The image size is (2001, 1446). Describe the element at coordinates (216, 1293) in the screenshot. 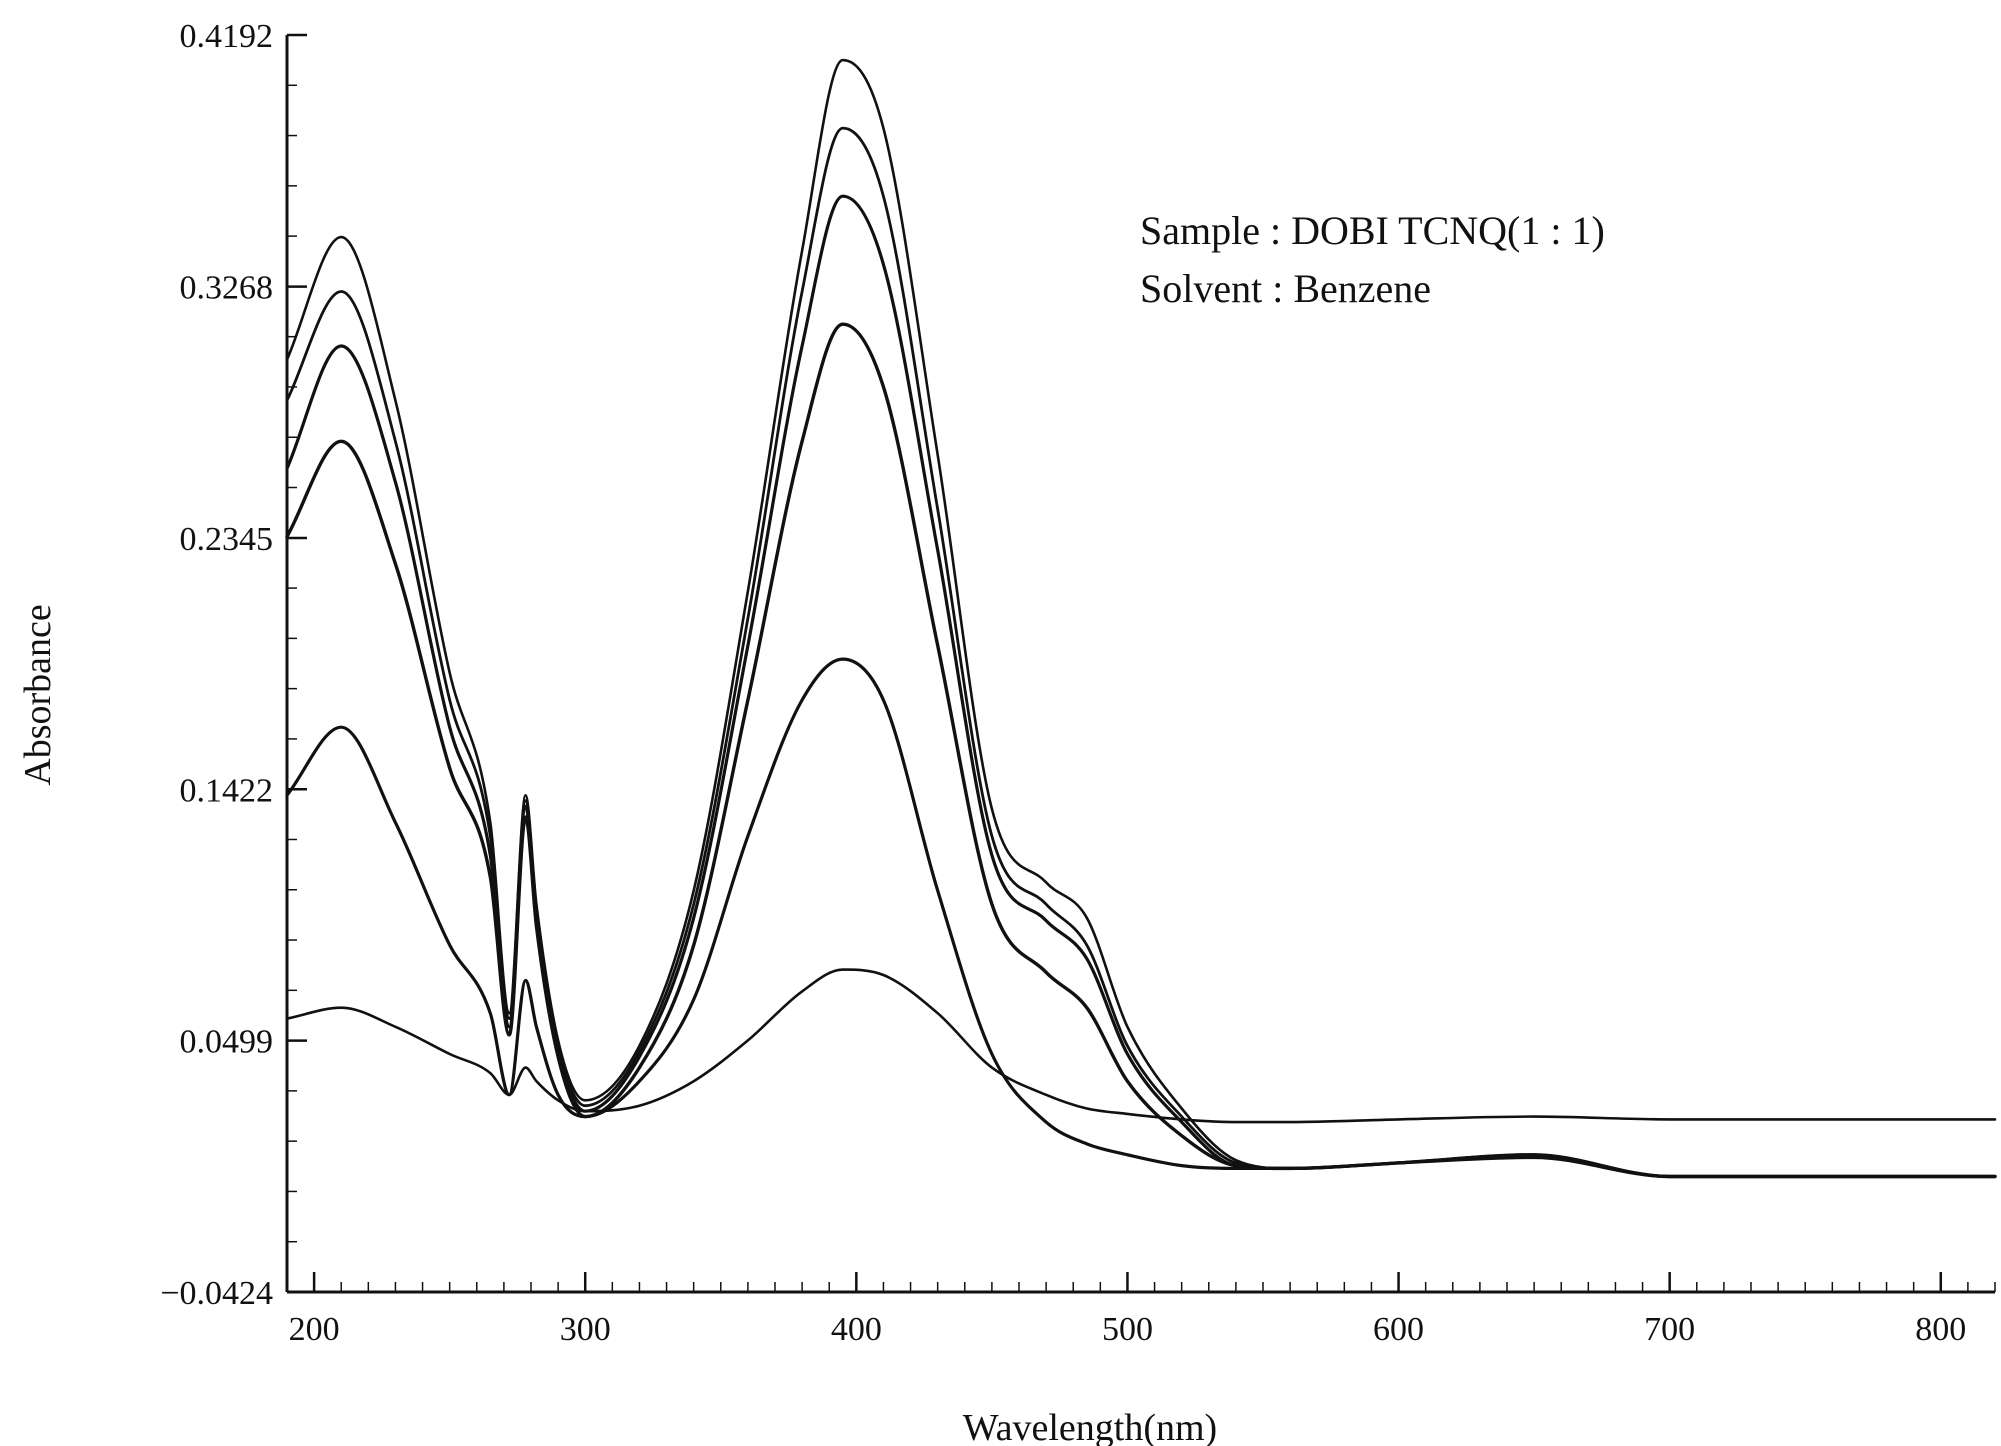

I see `y-tick-label: −0.0424` at that location.